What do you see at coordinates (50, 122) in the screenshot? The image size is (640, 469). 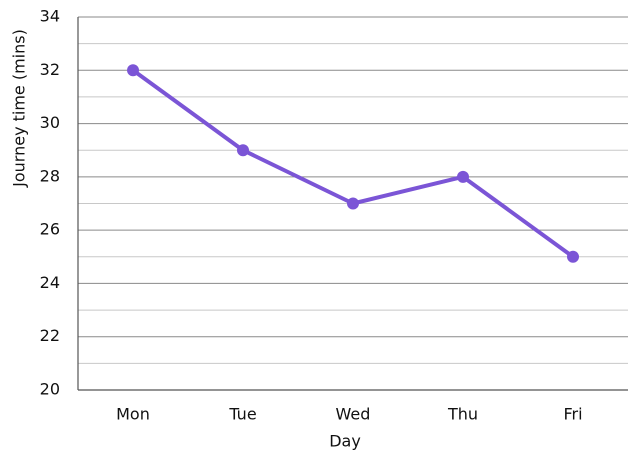 I see `y-tick-label: 30` at bounding box center [50, 122].